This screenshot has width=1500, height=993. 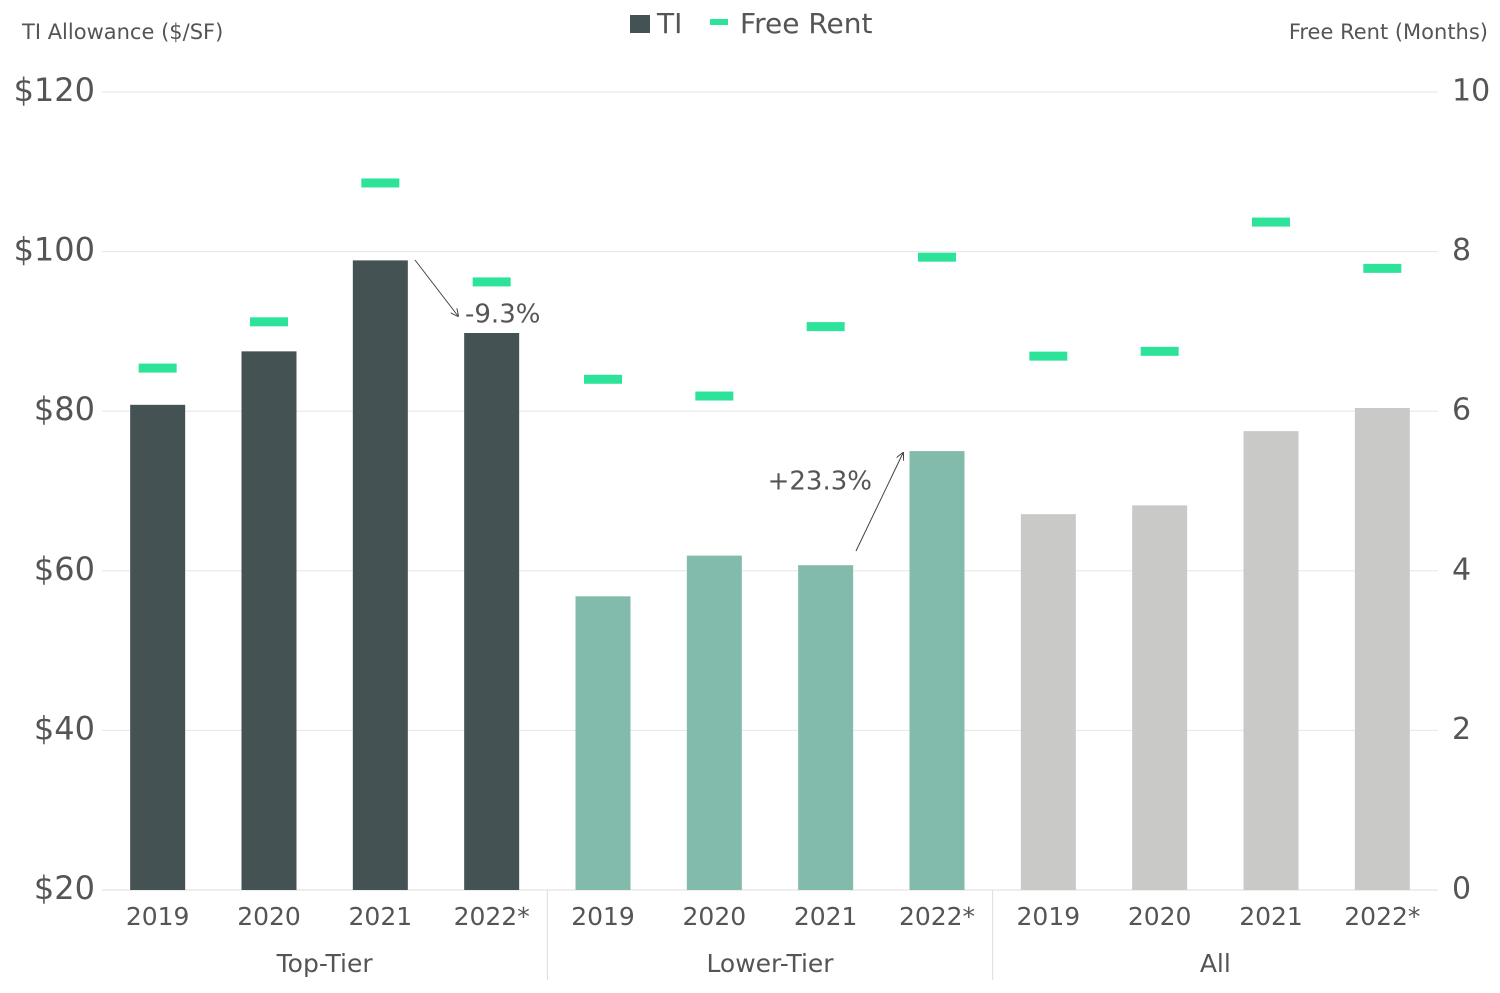 I want to click on group-label: All, so click(x=1215, y=963).